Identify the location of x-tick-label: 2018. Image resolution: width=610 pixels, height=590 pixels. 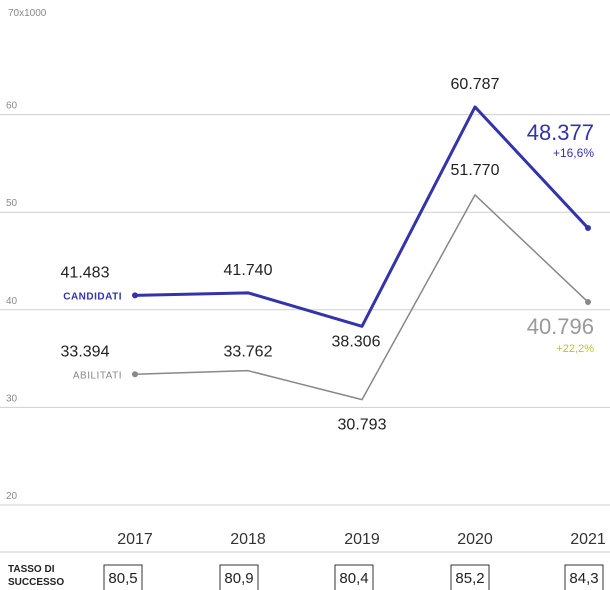
(248, 539).